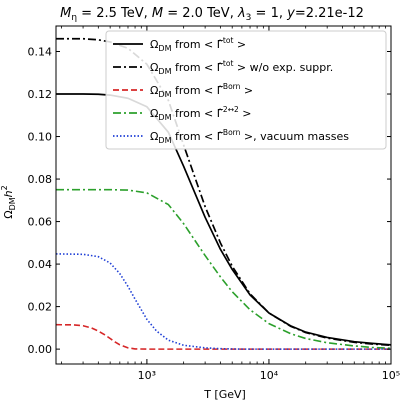 This screenshot has width=403, height=403. What do you see at coordinates (198, 44) in the screenshot?
I see `legend-label-1: ΩDM from < Γ̂tot >` at bounding box center [198, 44].